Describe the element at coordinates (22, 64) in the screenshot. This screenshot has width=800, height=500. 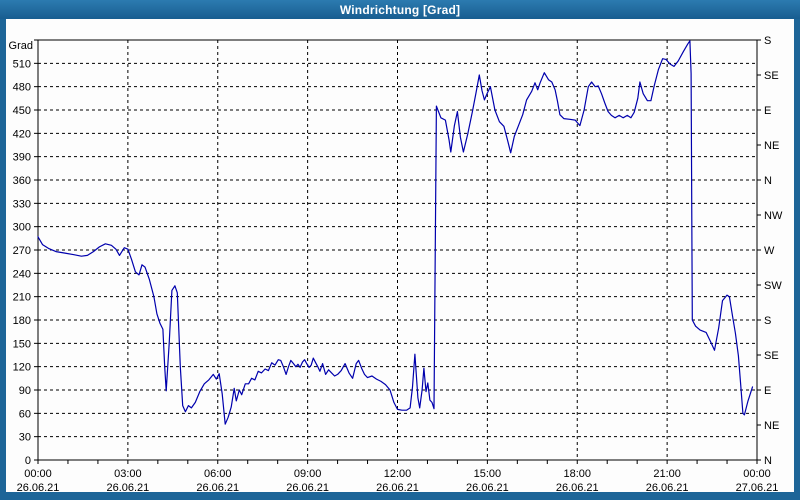
I see `y-label-510: 510` at that location.